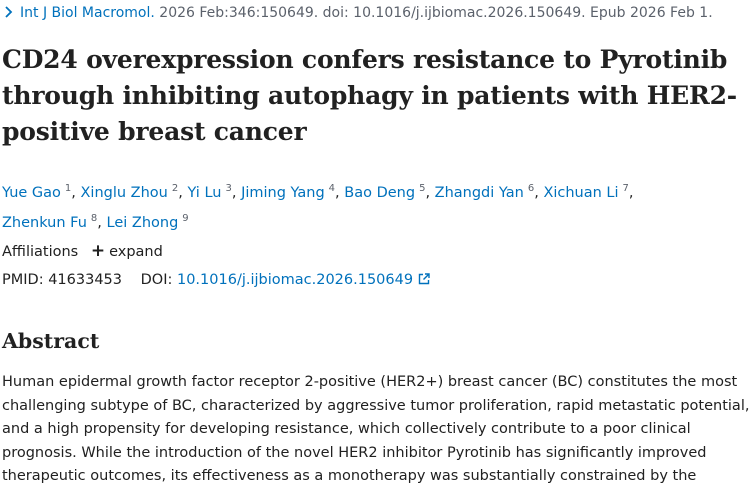 Image resolution: width=750 pixels, height=500 pixels. What do you see at coordinates (228, 188) in the screenshot?
I see `affiliation-number: 3` at bounding box center [228, 188].